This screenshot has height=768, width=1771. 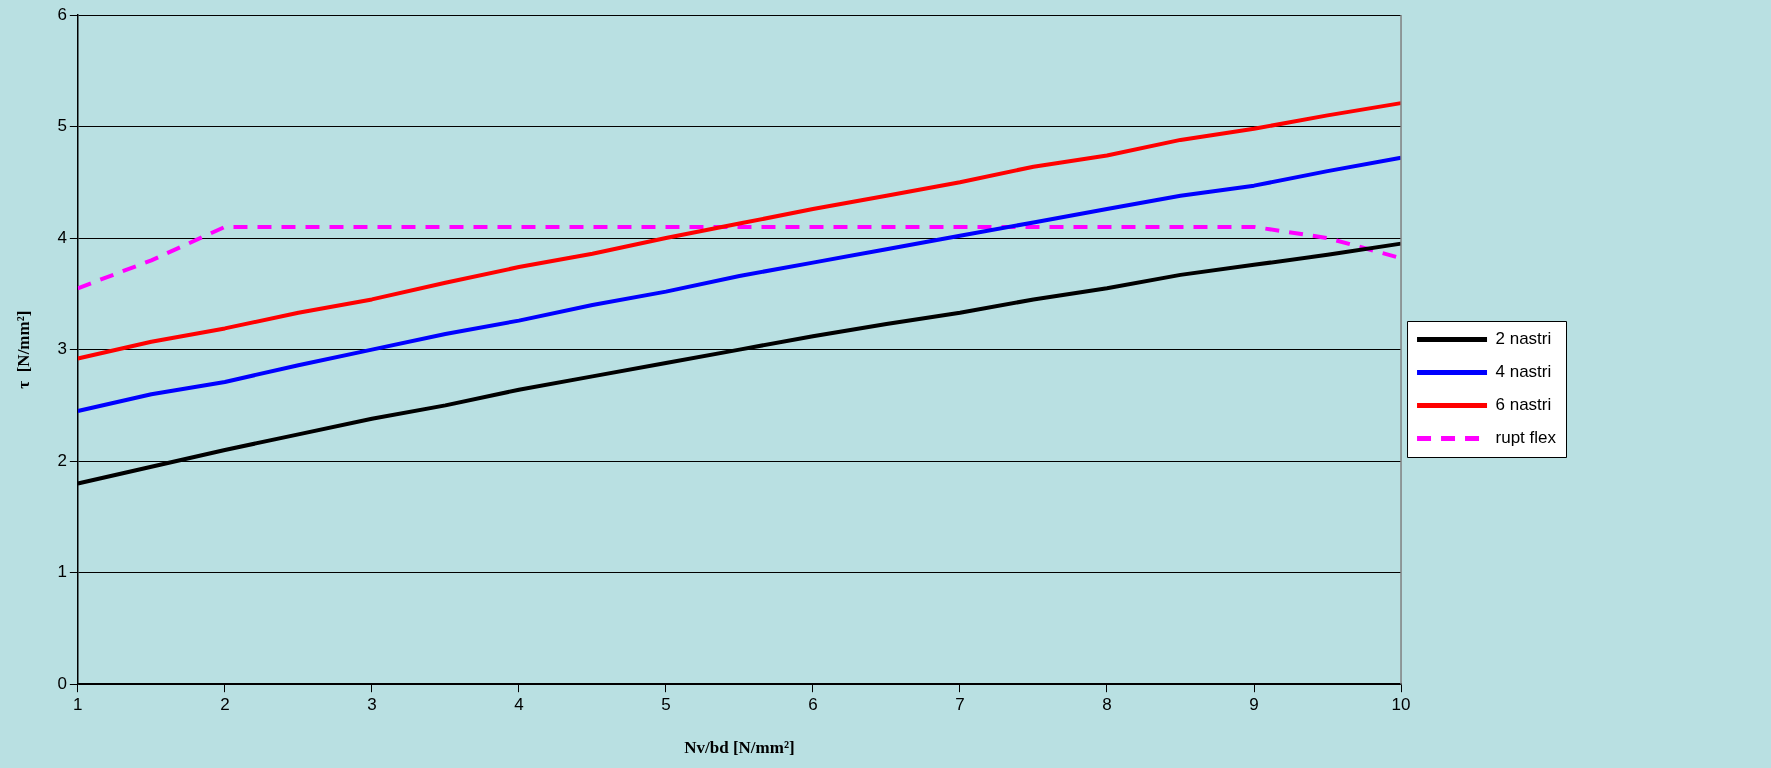 I want to click on legend-label: 2 nastri, so click(x=1523, y=339).